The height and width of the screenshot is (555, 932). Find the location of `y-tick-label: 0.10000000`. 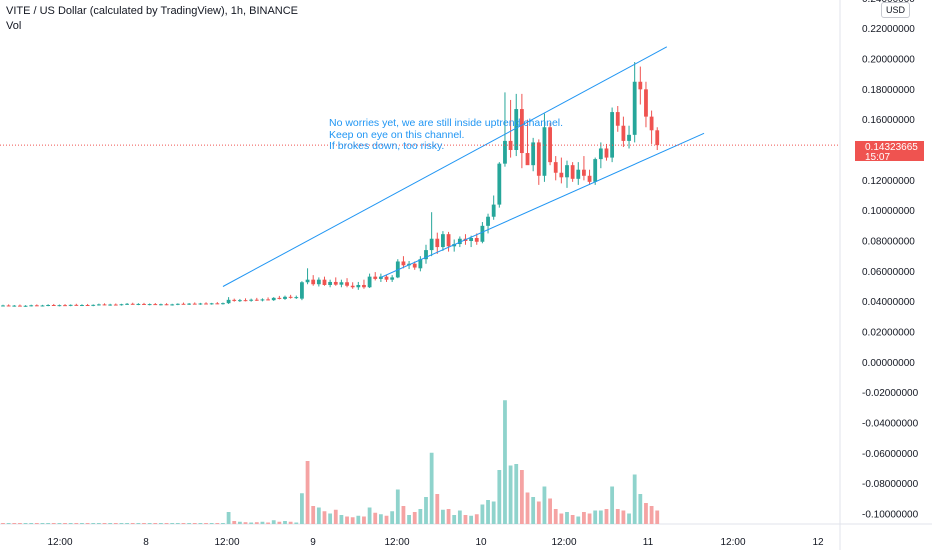

y-tick-label: 0.10000000 is located at coordinates (888, 211).